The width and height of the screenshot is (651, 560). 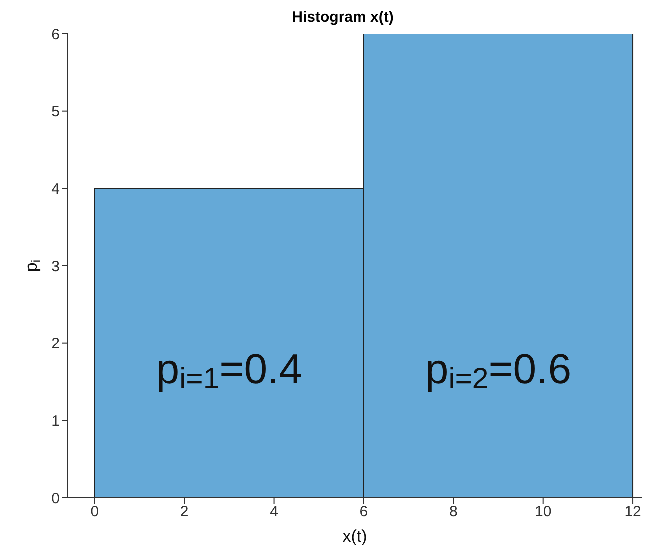 I want to click on x-tick-label: 12, so click(x=633, y=512).